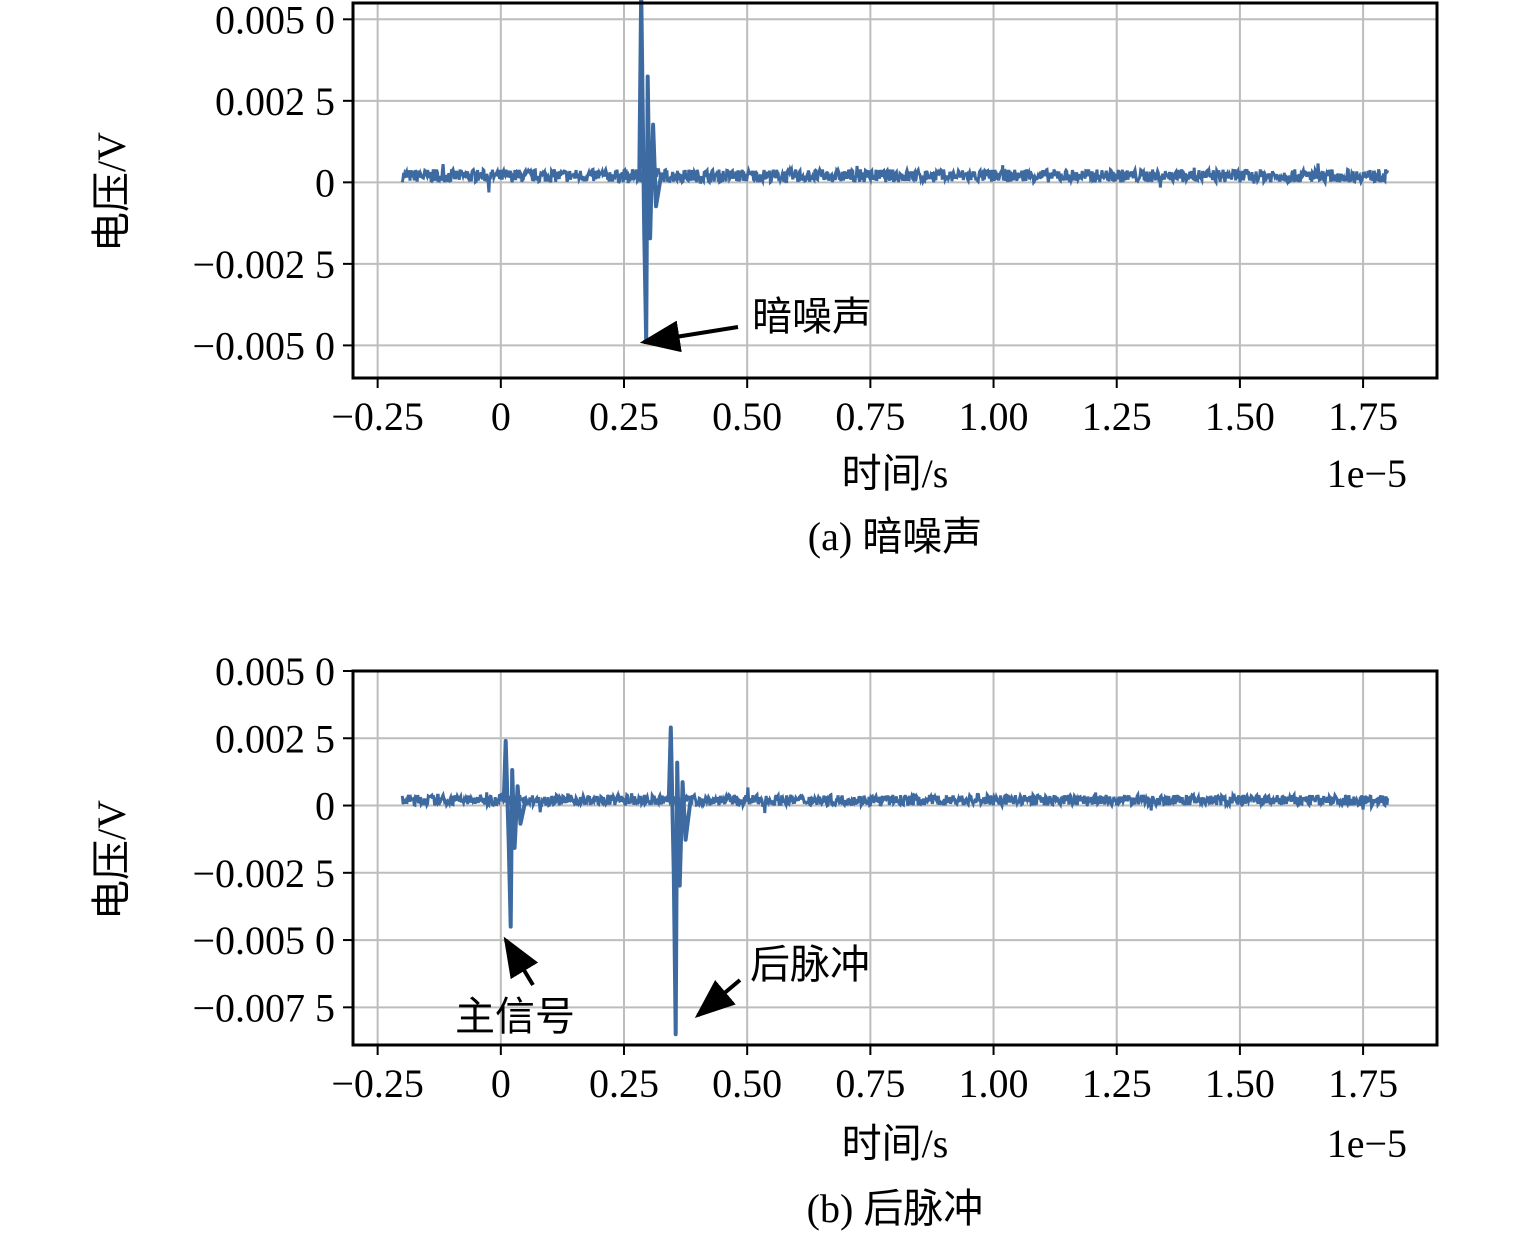  I want to click on x-axis-label-a: 时间/s, so click(895, 473).